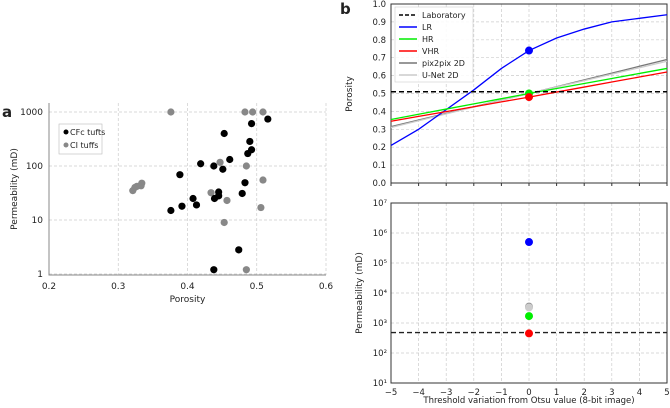  What do you see at coordinates (350, 93) in the screenshot?
I see `y-axis-label: Porosity` at bounding box center [350, 93].